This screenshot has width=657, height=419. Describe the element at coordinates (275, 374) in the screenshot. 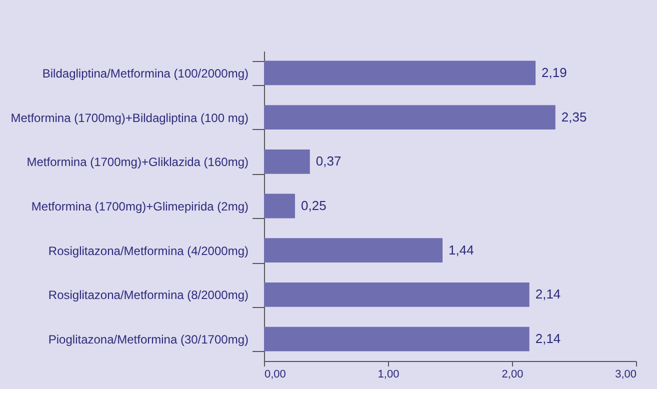

I see `x-tick-label: 0,00` at that location.